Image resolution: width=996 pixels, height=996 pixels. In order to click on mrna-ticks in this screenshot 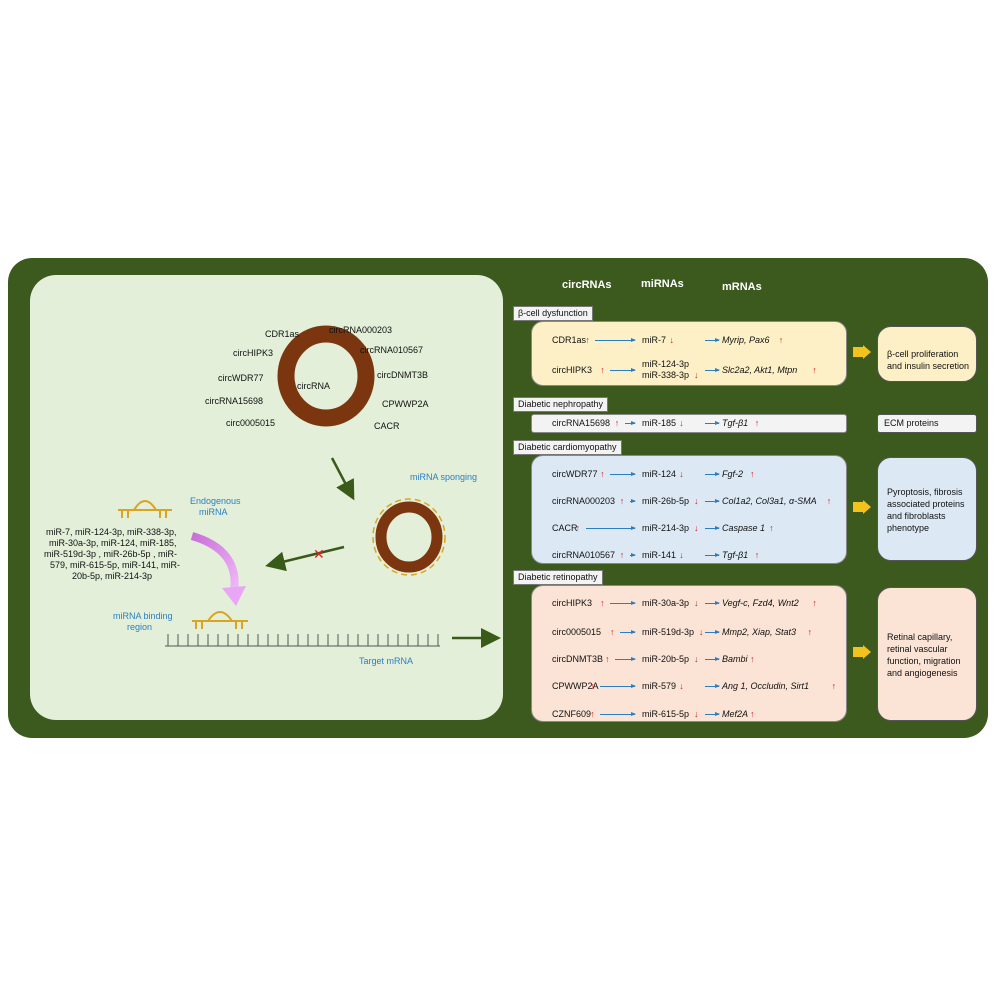, I will do `click(303, 640)`.